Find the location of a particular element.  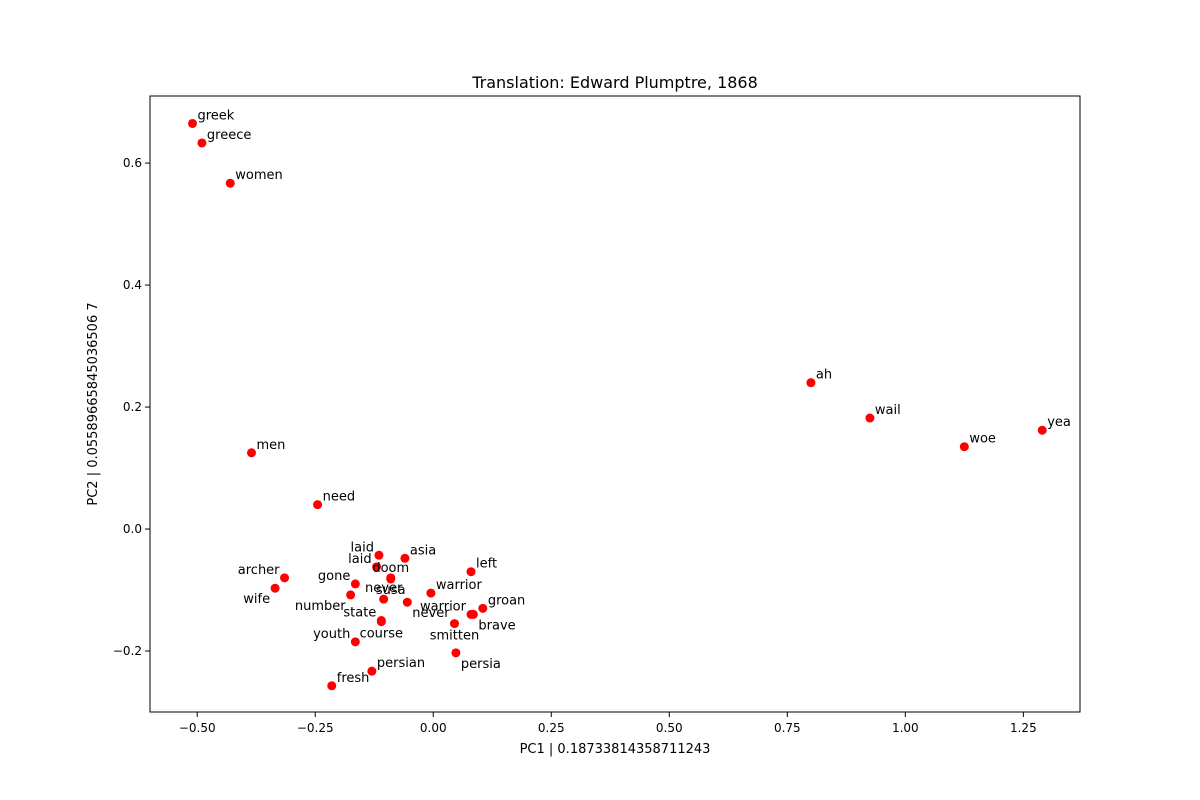

point-label: archer is located at coordinates (259, 570).